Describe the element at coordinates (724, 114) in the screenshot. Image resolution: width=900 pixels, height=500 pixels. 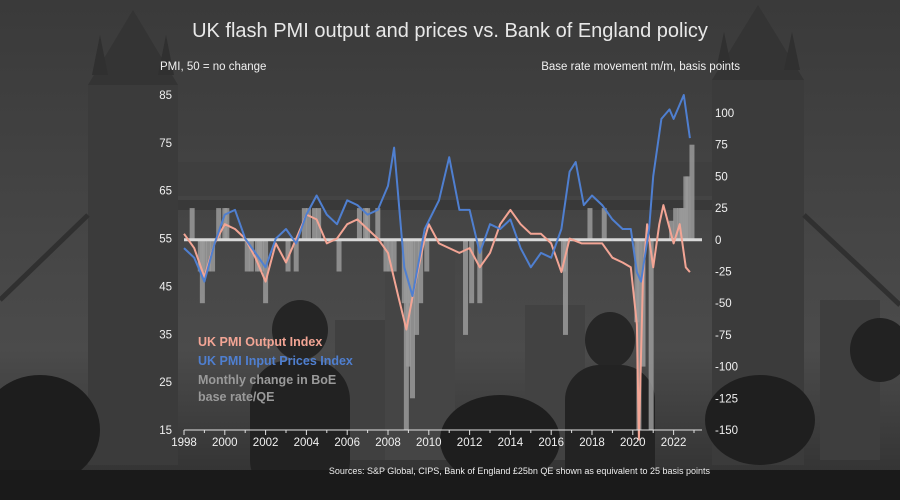
I see `right-tick-100: 100` at that location.